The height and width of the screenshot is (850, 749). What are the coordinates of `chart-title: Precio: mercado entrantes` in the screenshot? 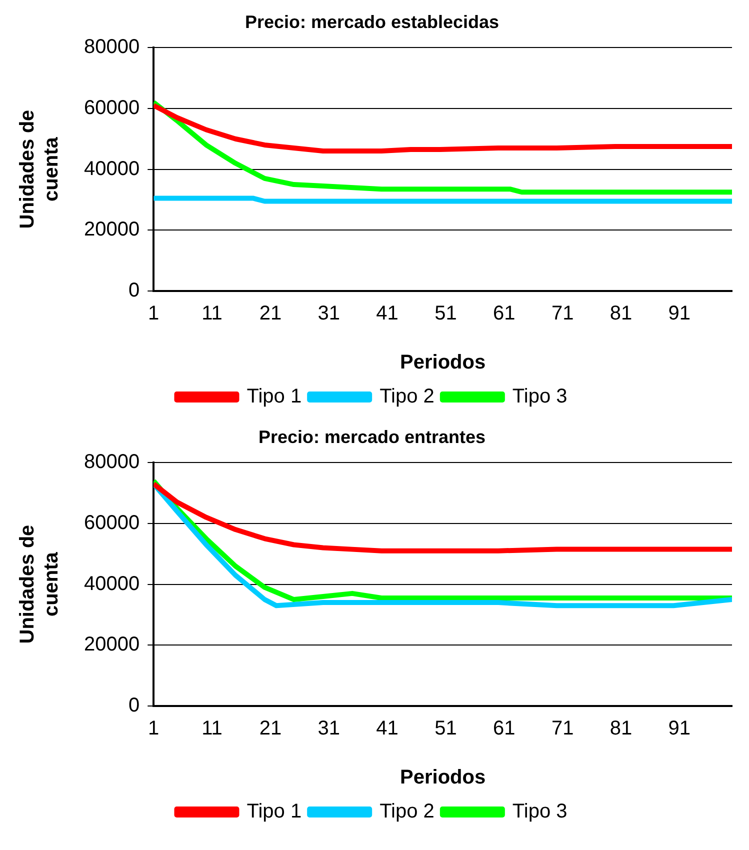 It's located at (372, 436).